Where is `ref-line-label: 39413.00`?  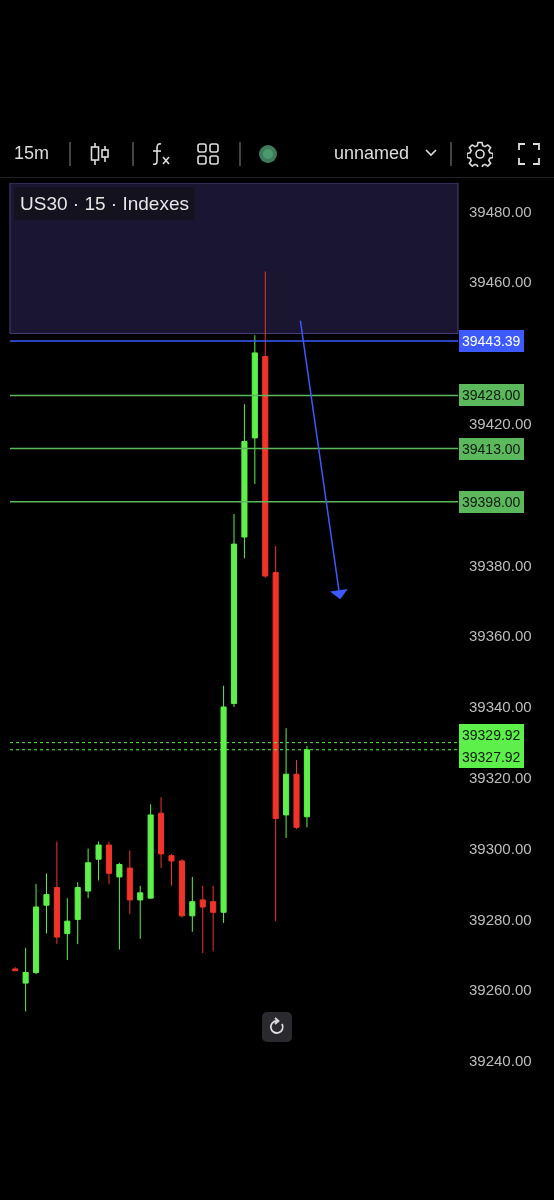
ref-line-label: 39413.00 is located at coordinates (491, 449).